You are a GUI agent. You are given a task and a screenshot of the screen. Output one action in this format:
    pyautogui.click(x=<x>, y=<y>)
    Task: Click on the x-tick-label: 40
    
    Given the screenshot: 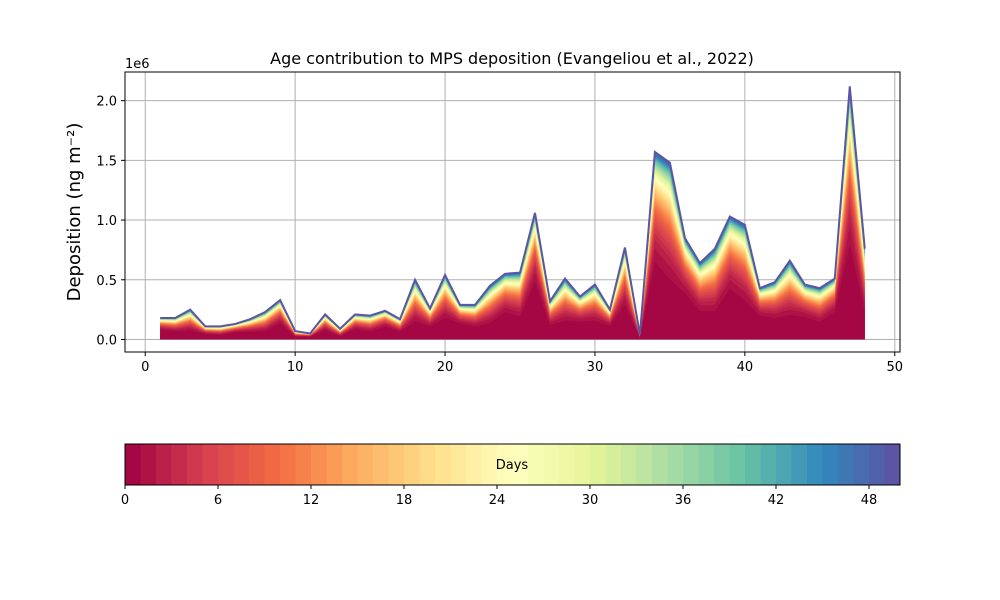 What is the action you would take?
    pyautogui.click(x=745, y=367)
    